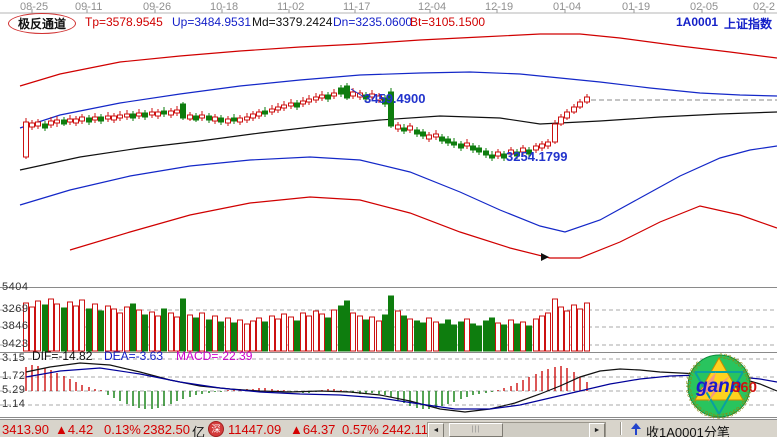 The image size is (777, 437). I want to click on channel-line-up, so click(398, 100).